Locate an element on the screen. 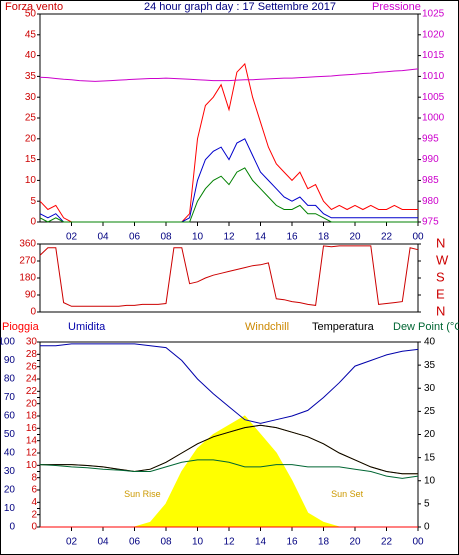 The width and height of the screenshot is (459, 555). annotation: Sun Rise is located at coordinates (142, 494).